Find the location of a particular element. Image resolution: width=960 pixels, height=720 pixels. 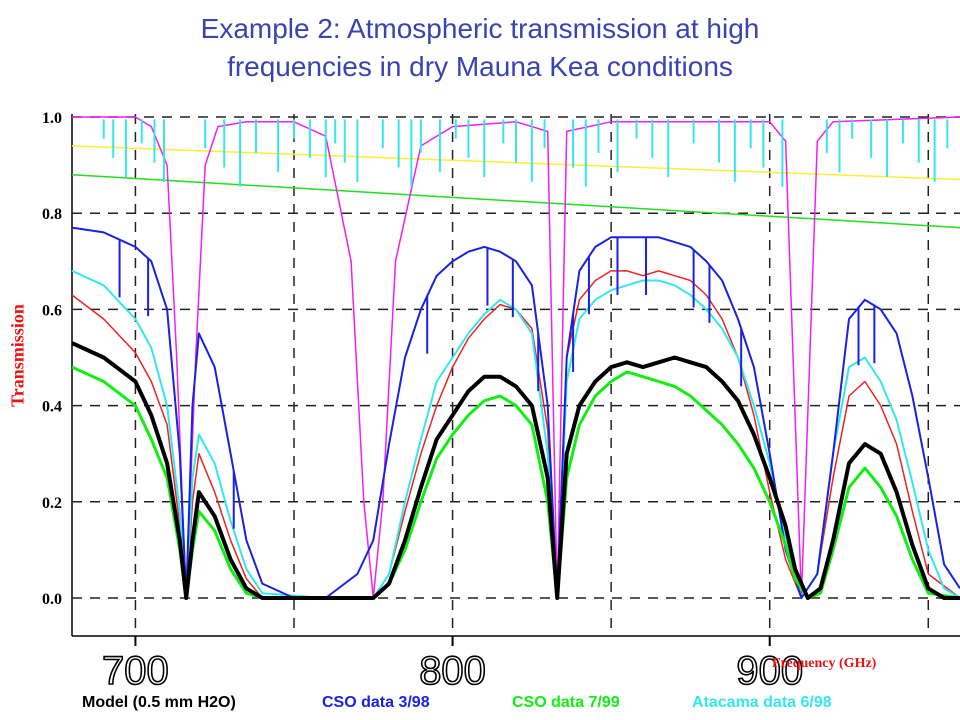

y-axis-label: Transmission is located at coordinates (17, 355).